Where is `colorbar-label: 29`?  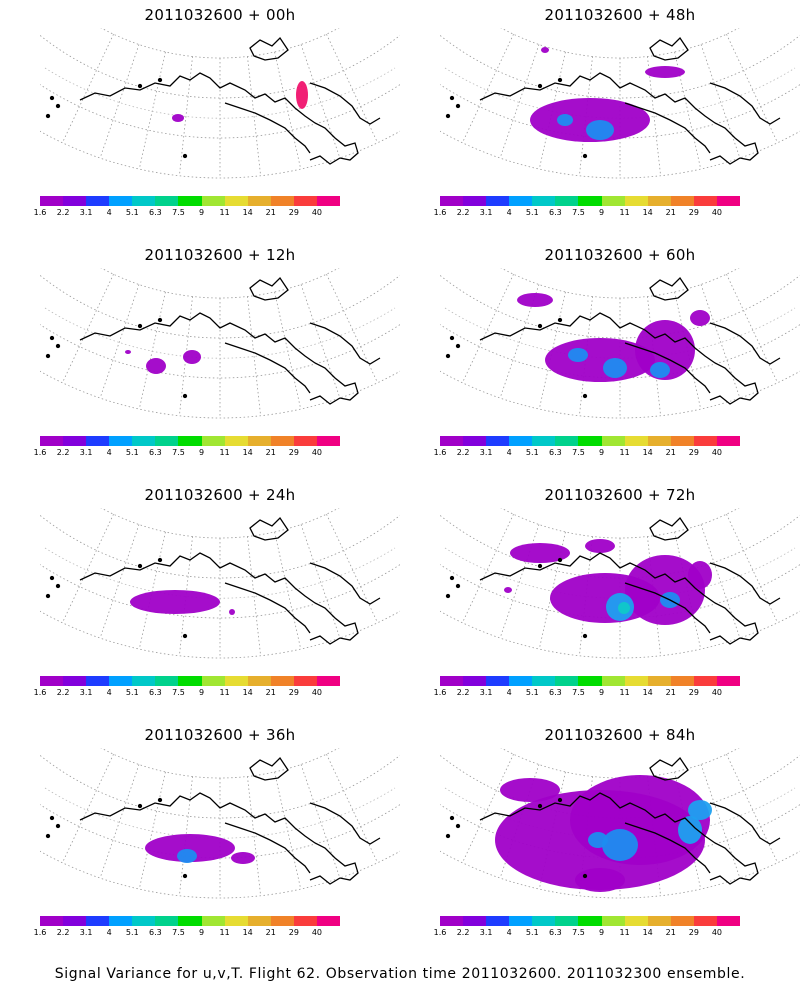
colorbar-label: 29 is located at coordinates (293, 212).